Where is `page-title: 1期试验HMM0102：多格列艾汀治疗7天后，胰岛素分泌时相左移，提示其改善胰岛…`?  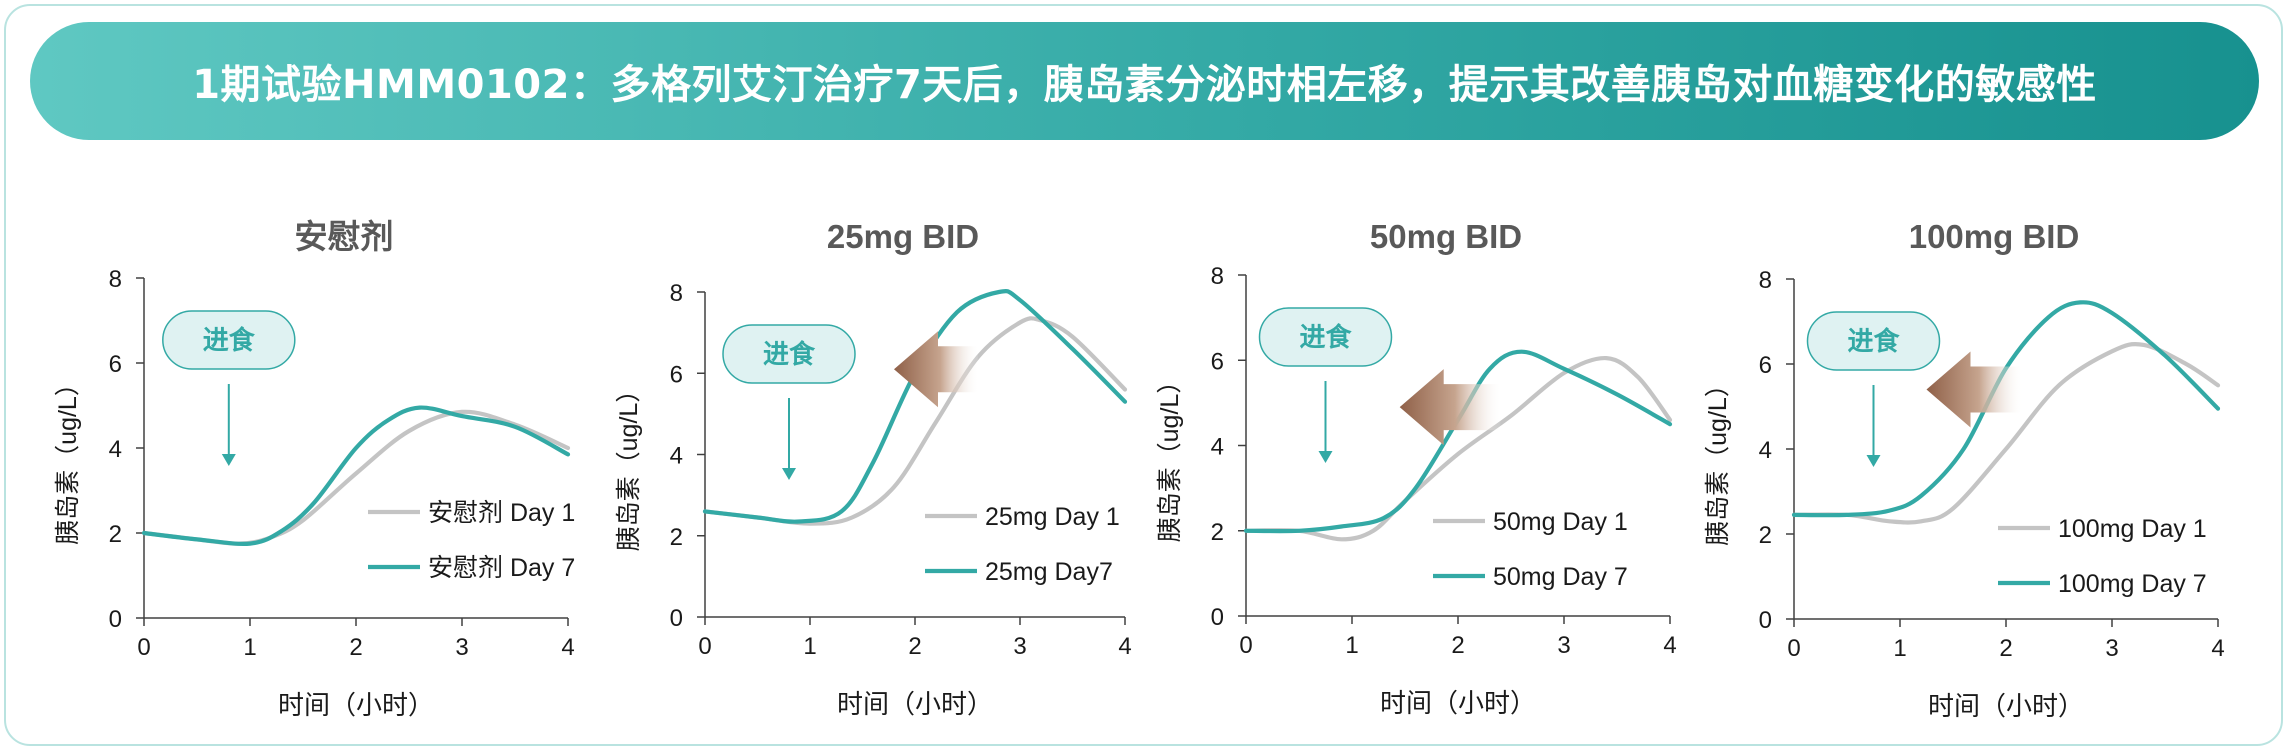
page-title: 1期试验HMM0102：多格列艾汀治疗7天后，胰岛素分泌时相左移，提示其改善胰岛… is located at coordinates (1144, 85).